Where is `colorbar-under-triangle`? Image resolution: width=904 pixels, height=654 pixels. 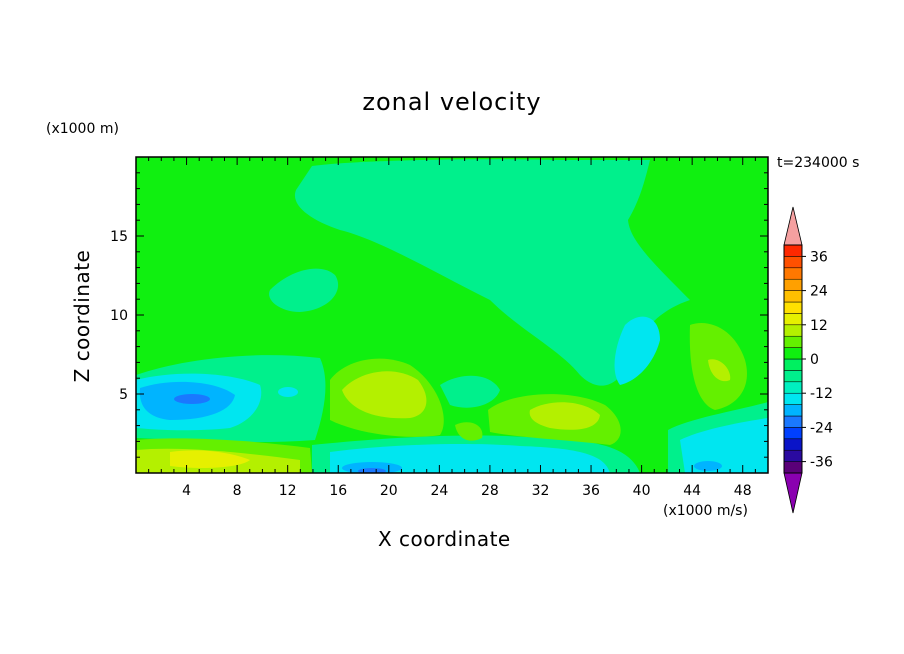 colorbar-under-triangle is located at coordinates (793, 493).